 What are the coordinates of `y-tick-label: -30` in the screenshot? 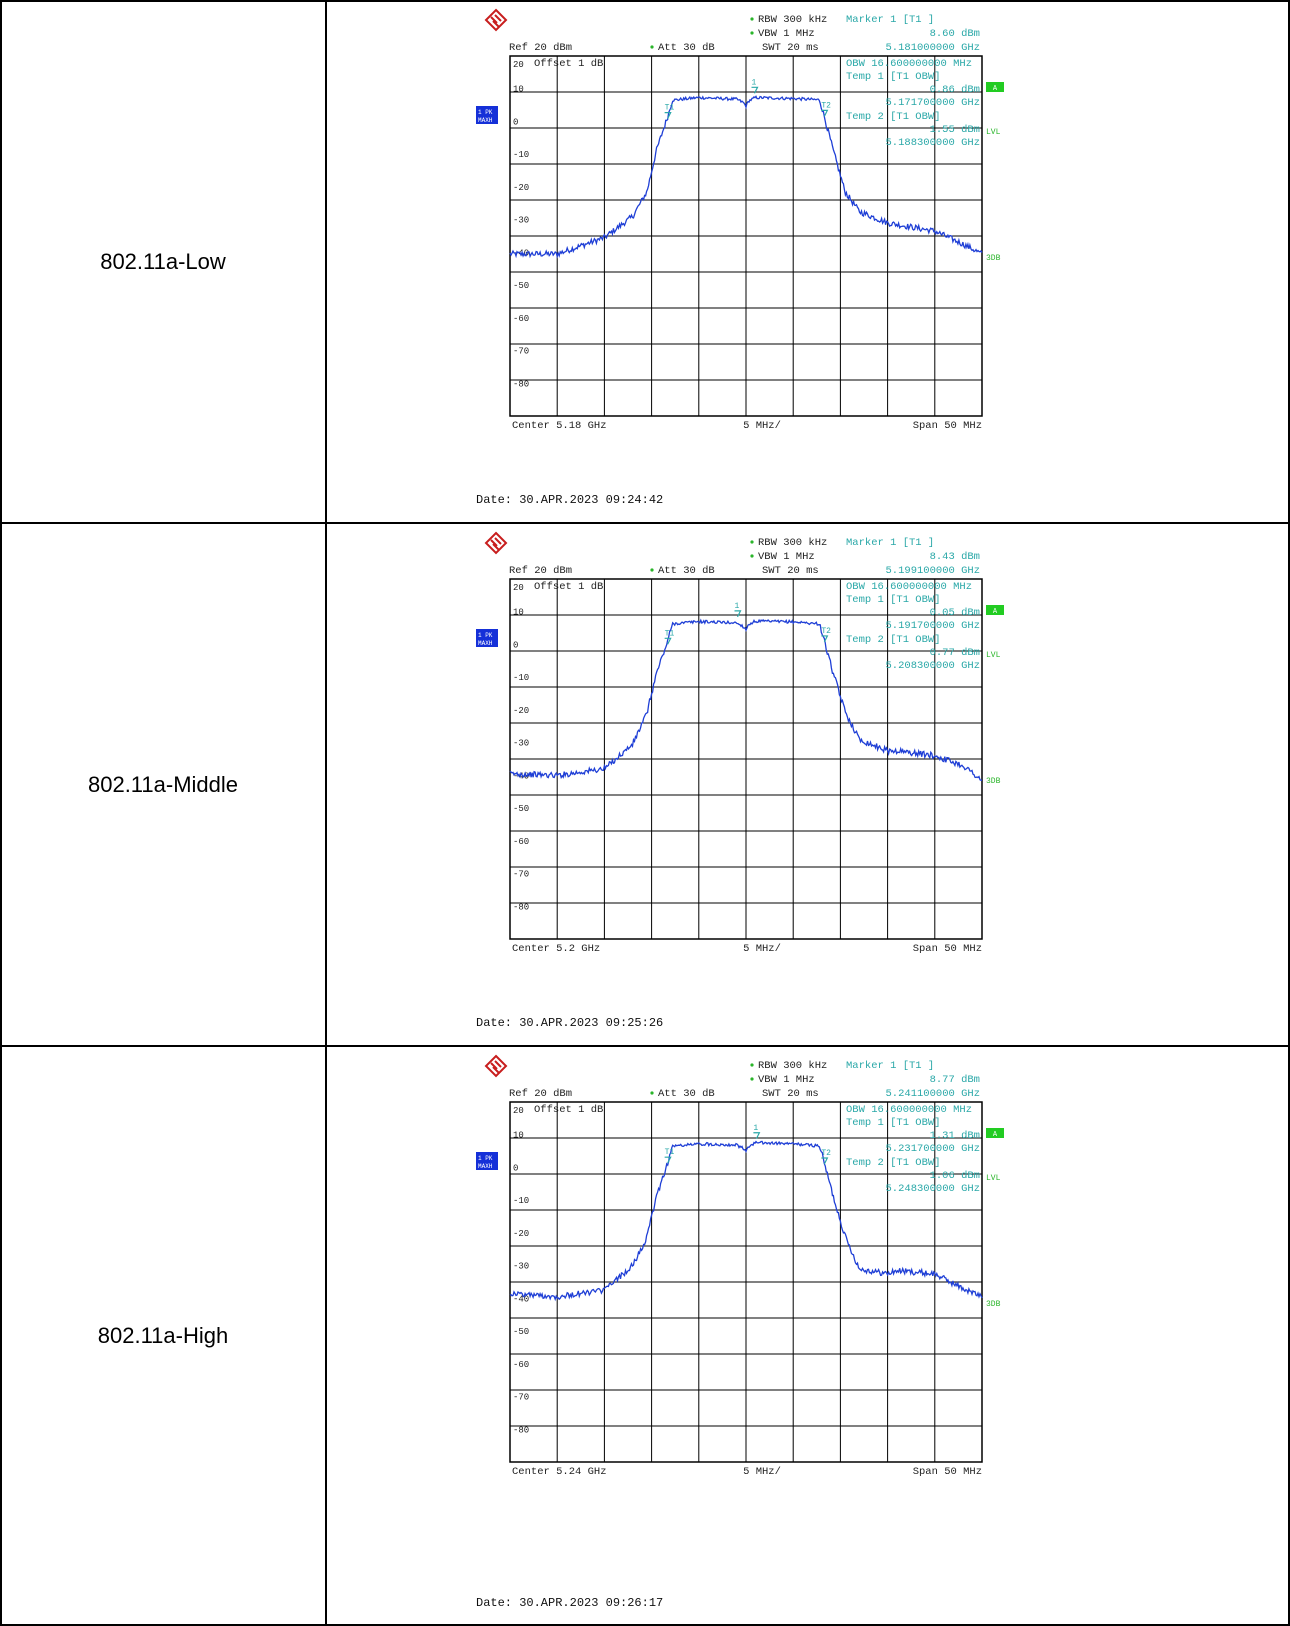 It's located at (521, 744).